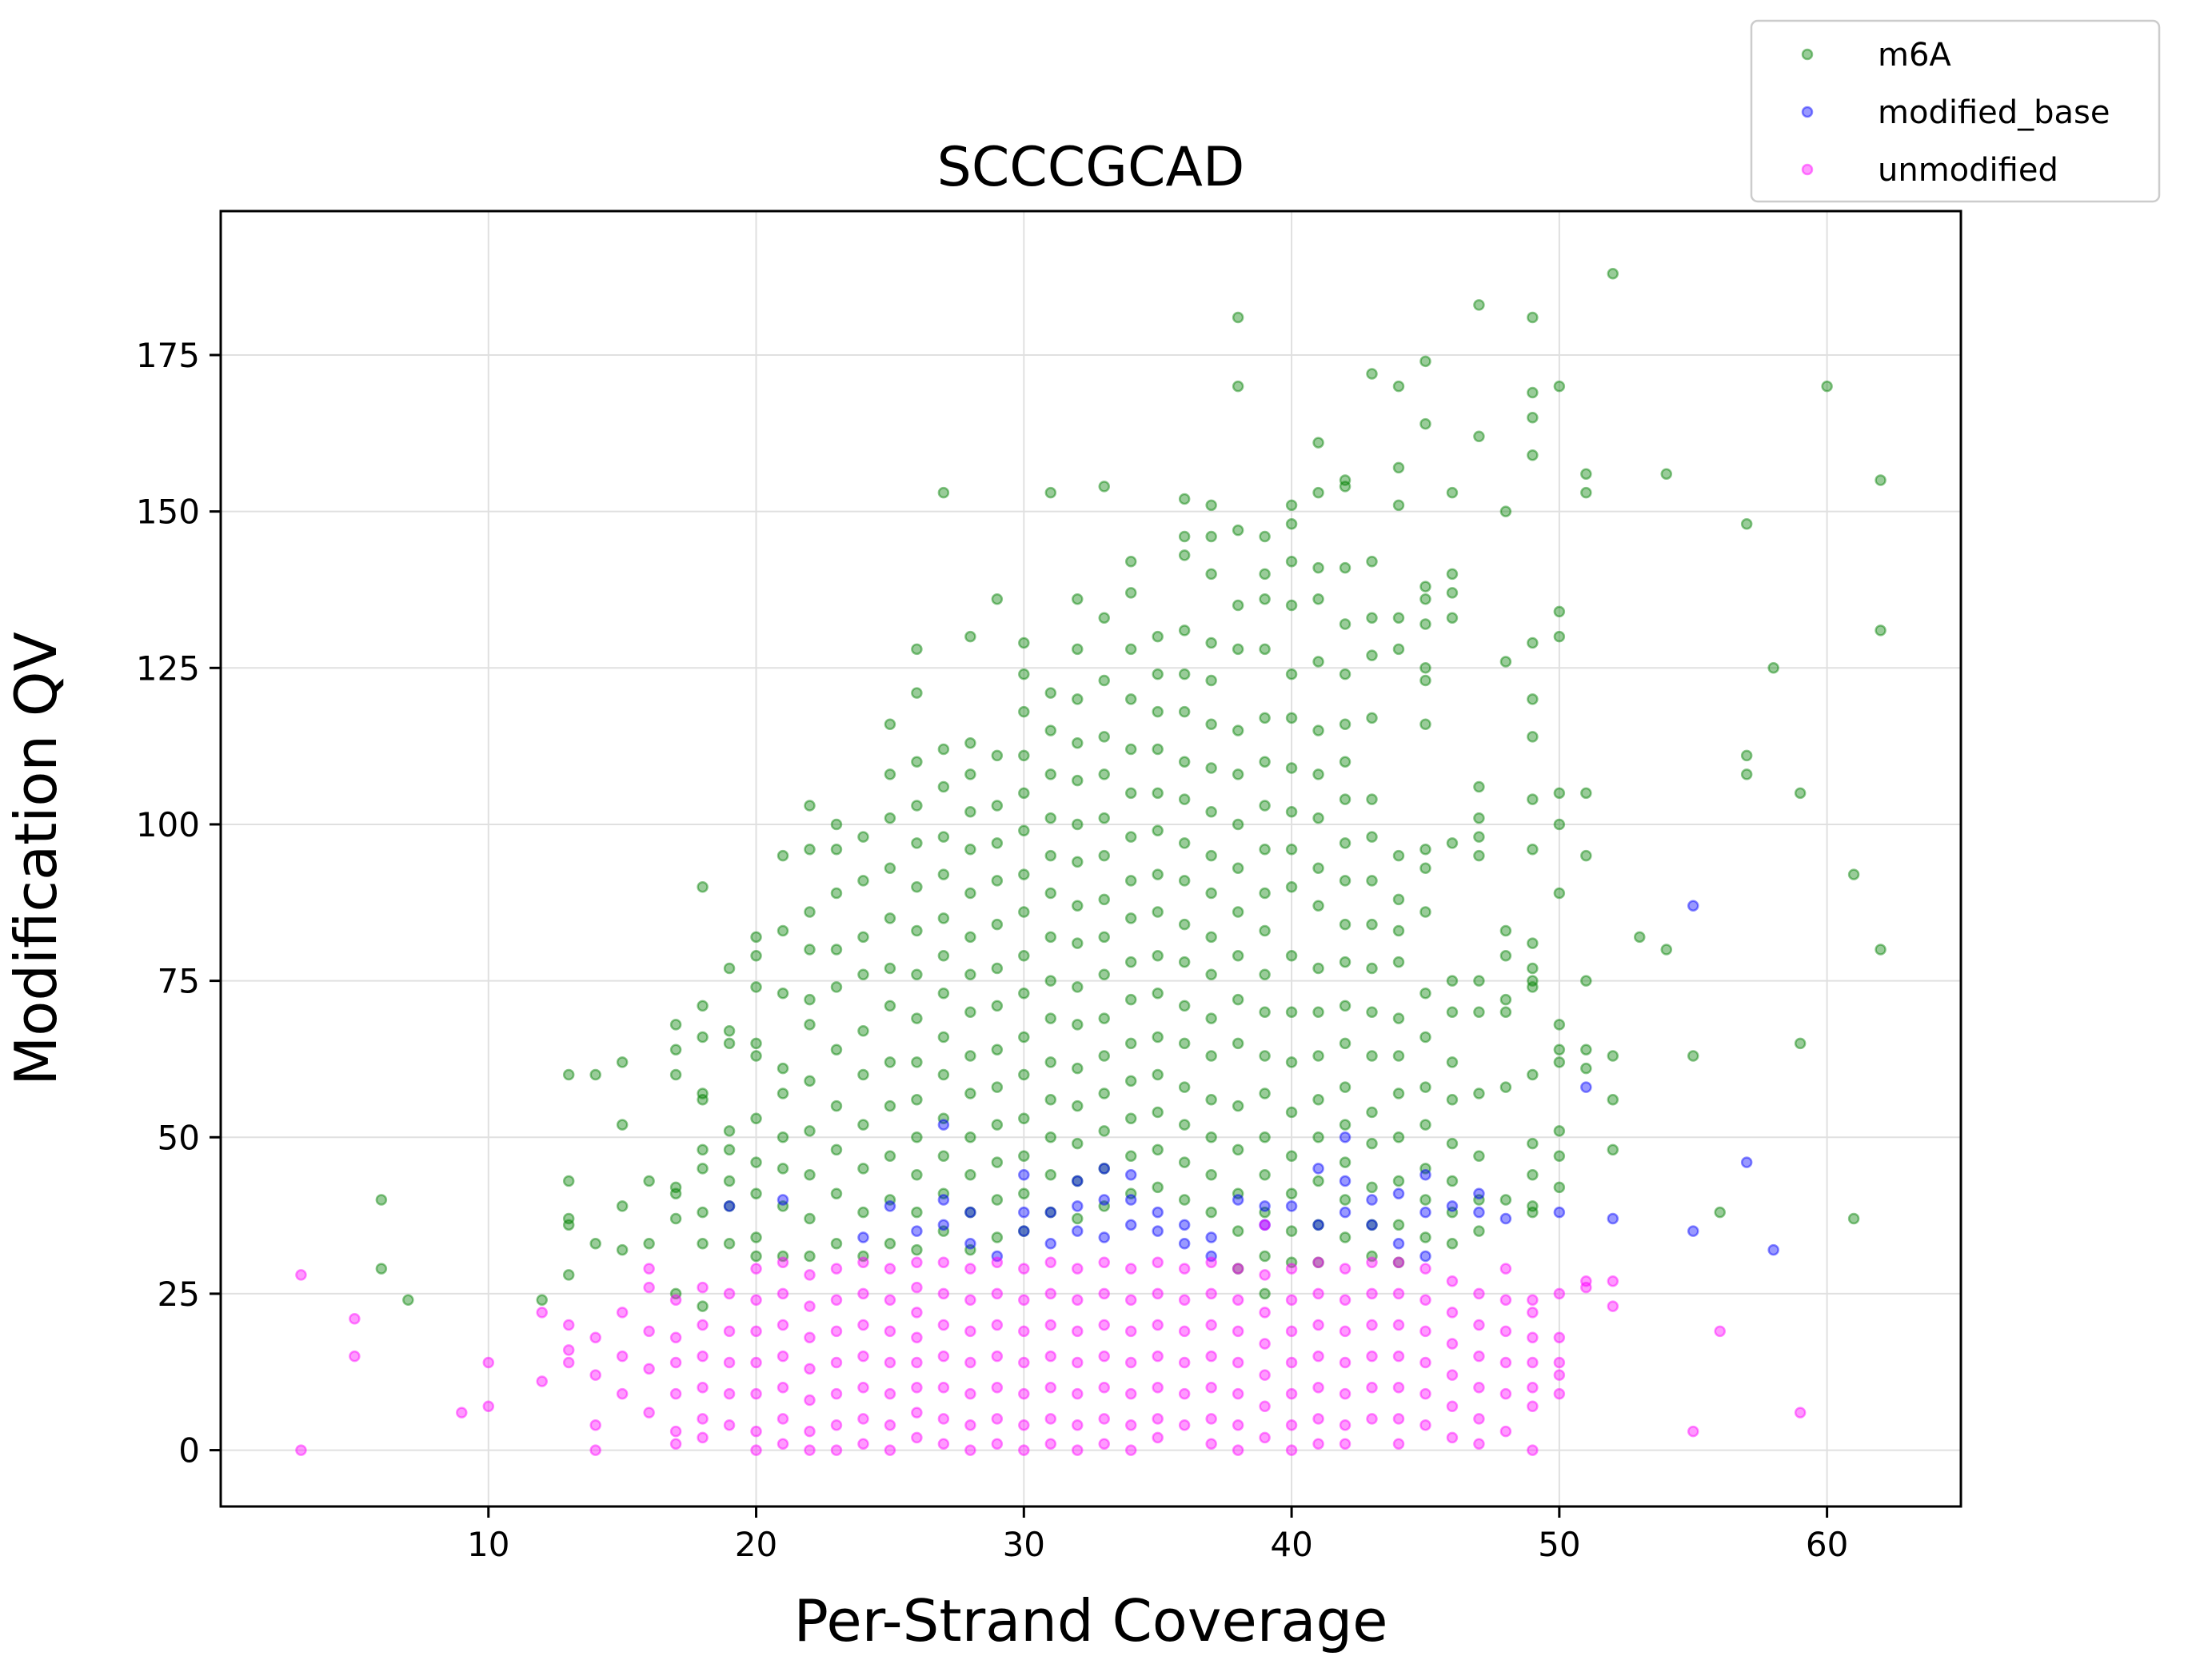 The image size is (2188, 1680). I want to click on y-tick-label: 50, so click(179, 1137).